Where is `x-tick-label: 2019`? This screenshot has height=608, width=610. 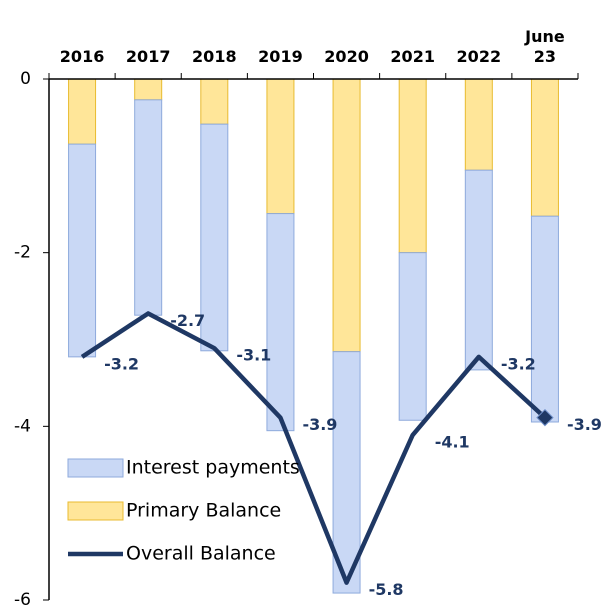 x-tick-label: 2019 is located at coordinates (280, 56).